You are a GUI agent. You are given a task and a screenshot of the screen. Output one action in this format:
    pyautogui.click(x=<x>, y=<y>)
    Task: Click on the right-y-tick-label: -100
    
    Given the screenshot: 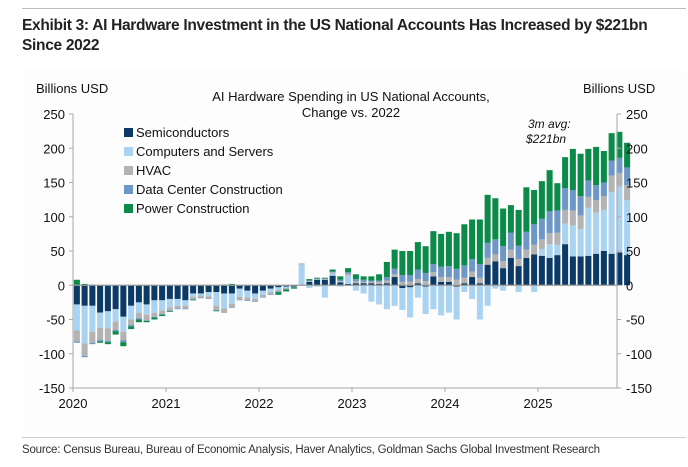 What is the action you would take?
    pyautogui.click(x=639, y=354)
    